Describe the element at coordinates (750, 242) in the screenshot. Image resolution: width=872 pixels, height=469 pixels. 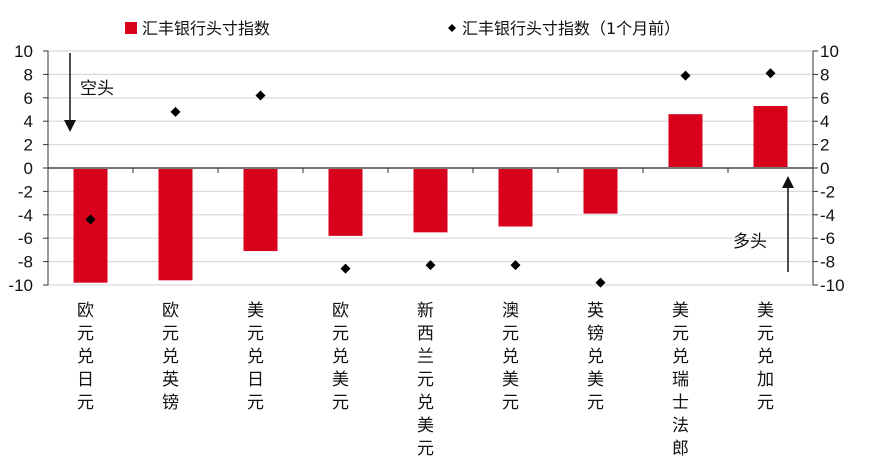
I see `long-label: 多头` at that location.